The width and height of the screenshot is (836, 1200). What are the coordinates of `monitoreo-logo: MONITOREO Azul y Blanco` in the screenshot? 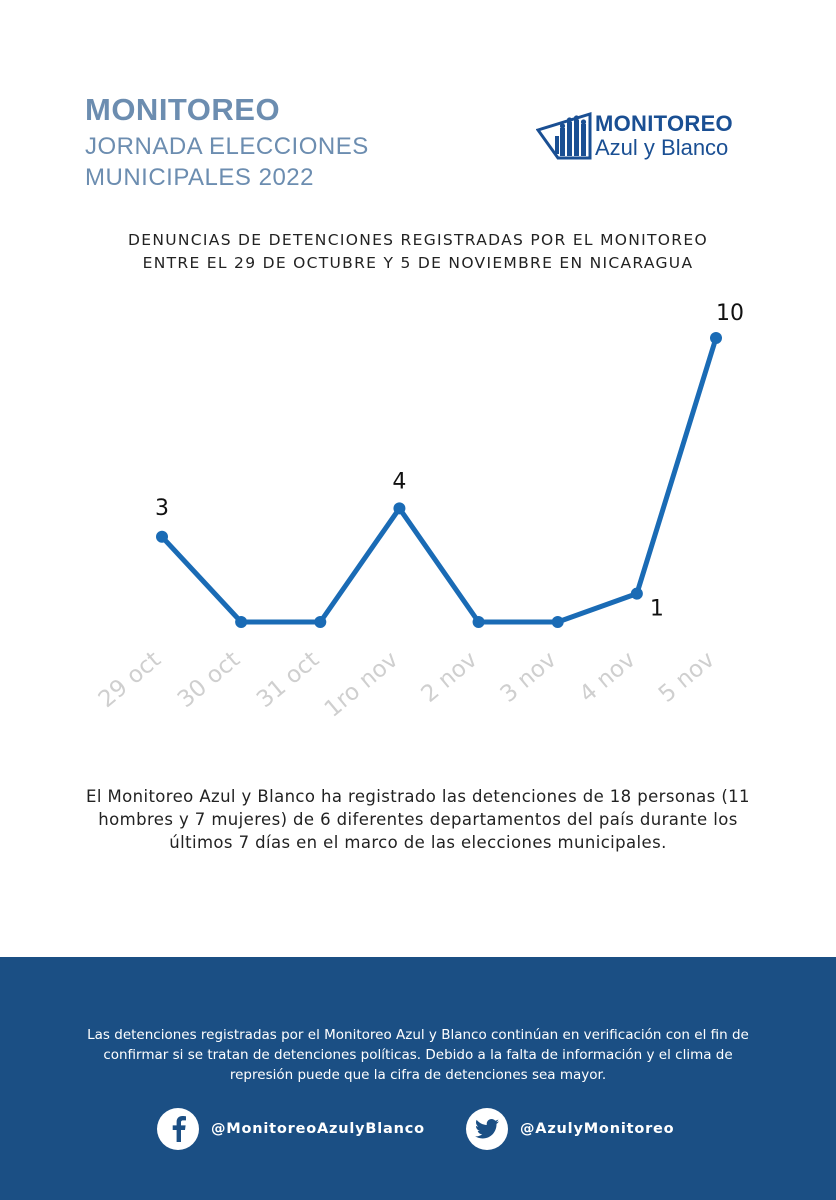 It's located at (651, 132).